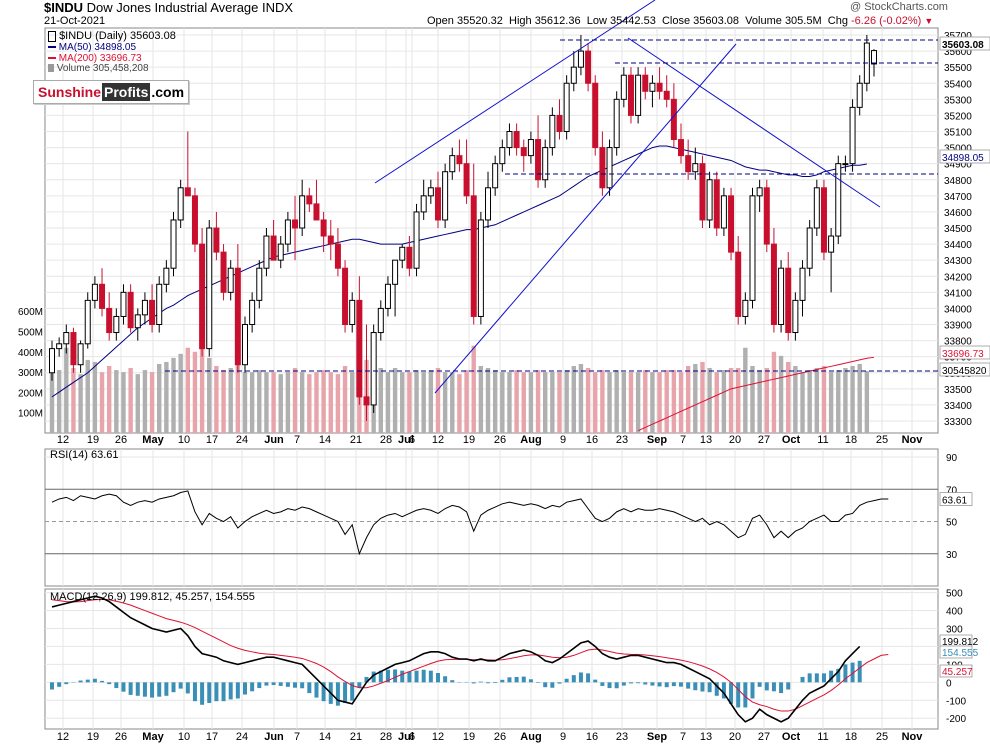 The width and height of the screenshot is (990, 744). I want to click on price-tick-label: 33400, so click(958, 406).